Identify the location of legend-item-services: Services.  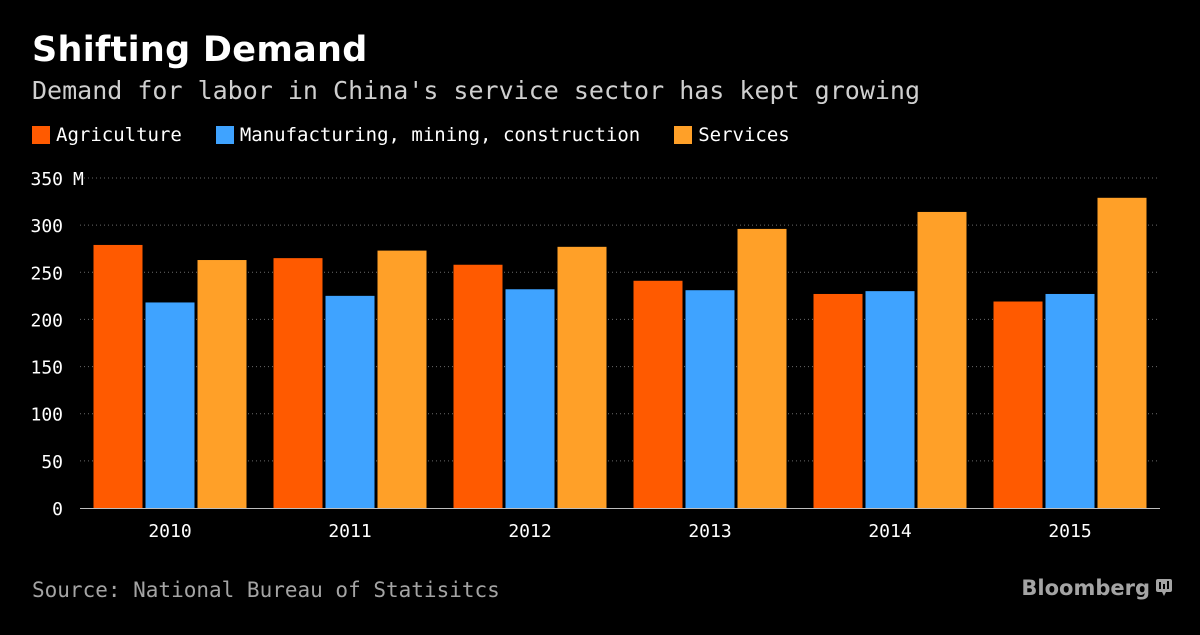
(732, 135).